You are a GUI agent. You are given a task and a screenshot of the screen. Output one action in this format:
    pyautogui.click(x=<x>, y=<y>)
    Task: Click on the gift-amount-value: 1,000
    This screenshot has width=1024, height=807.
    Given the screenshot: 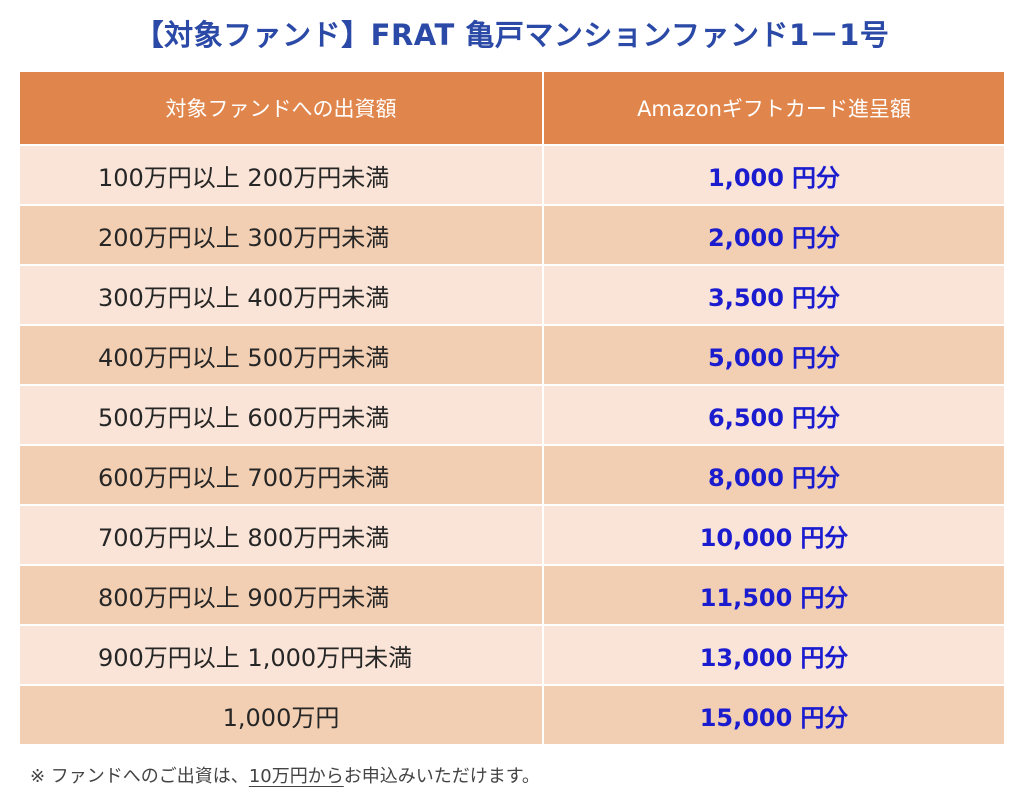 What is the action you would take?
    pyautogui.click(x=746, y=177)
    